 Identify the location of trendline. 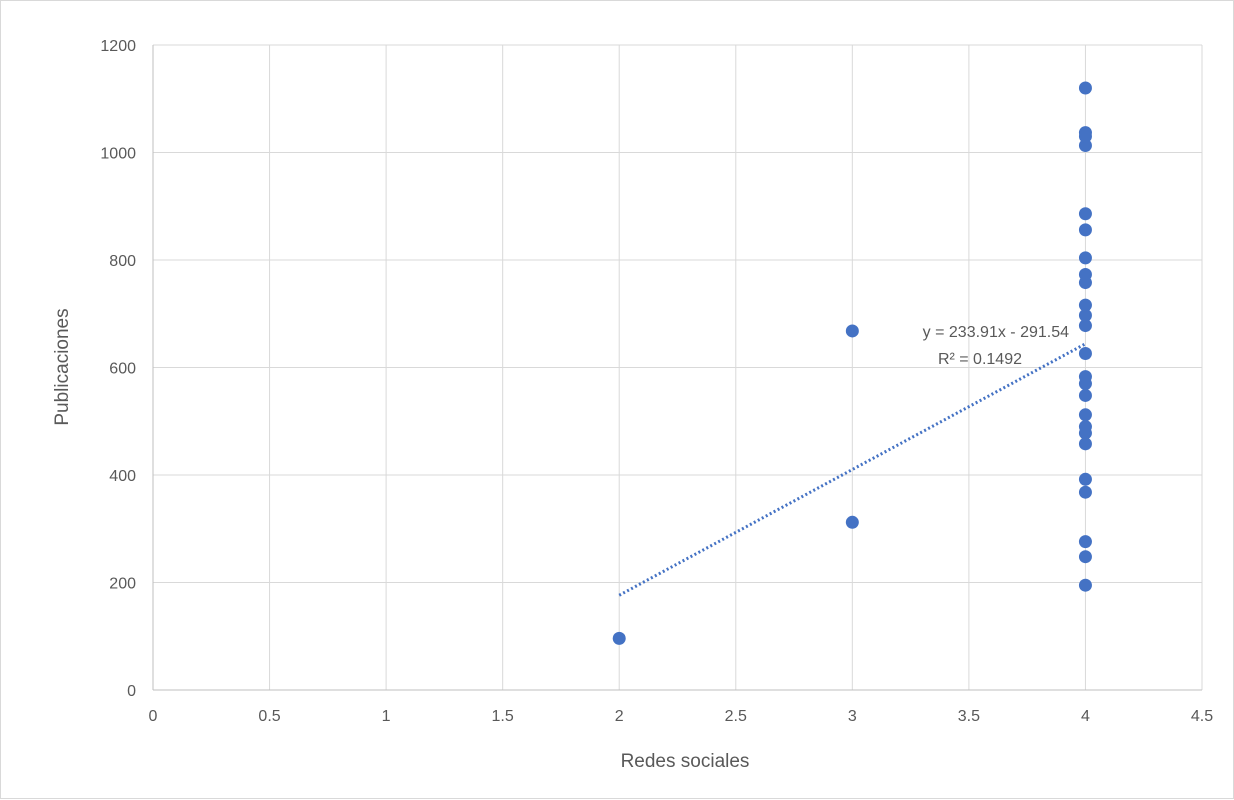
(852, 469).